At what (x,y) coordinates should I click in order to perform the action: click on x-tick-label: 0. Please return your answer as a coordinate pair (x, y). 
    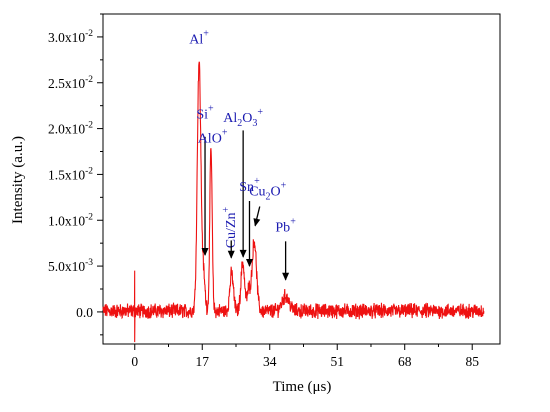
    Looking at the image, I should click on (134, 361).